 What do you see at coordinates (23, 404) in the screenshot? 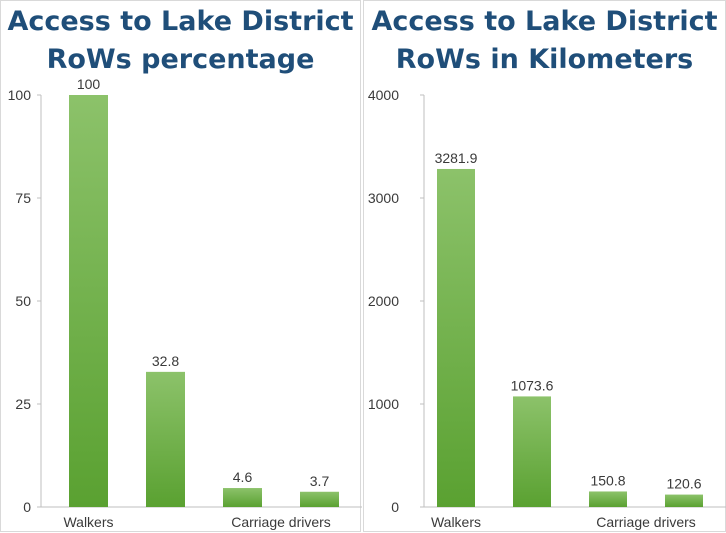
I see `y-tick-label: 25` at bounding box center [23, 404].